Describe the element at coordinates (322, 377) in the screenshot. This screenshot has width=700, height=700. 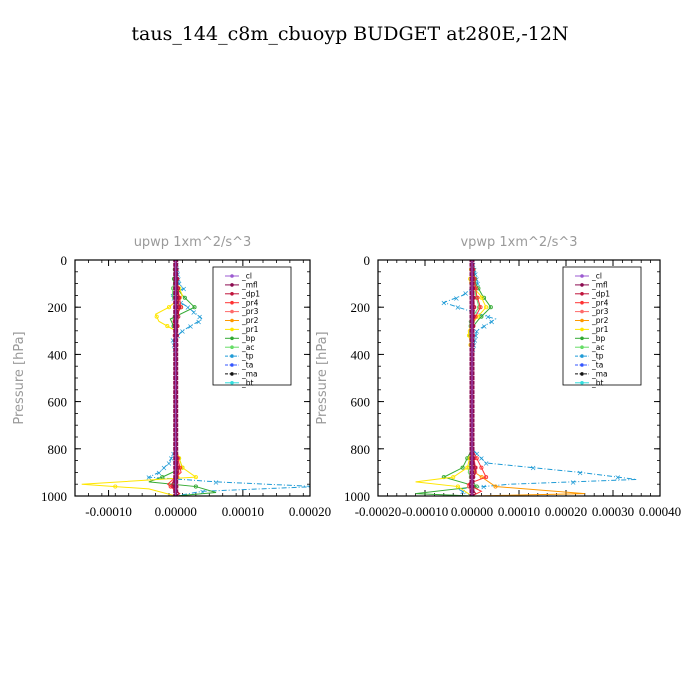
I see `y-axis-label: Pressure [hPa]` at that location.